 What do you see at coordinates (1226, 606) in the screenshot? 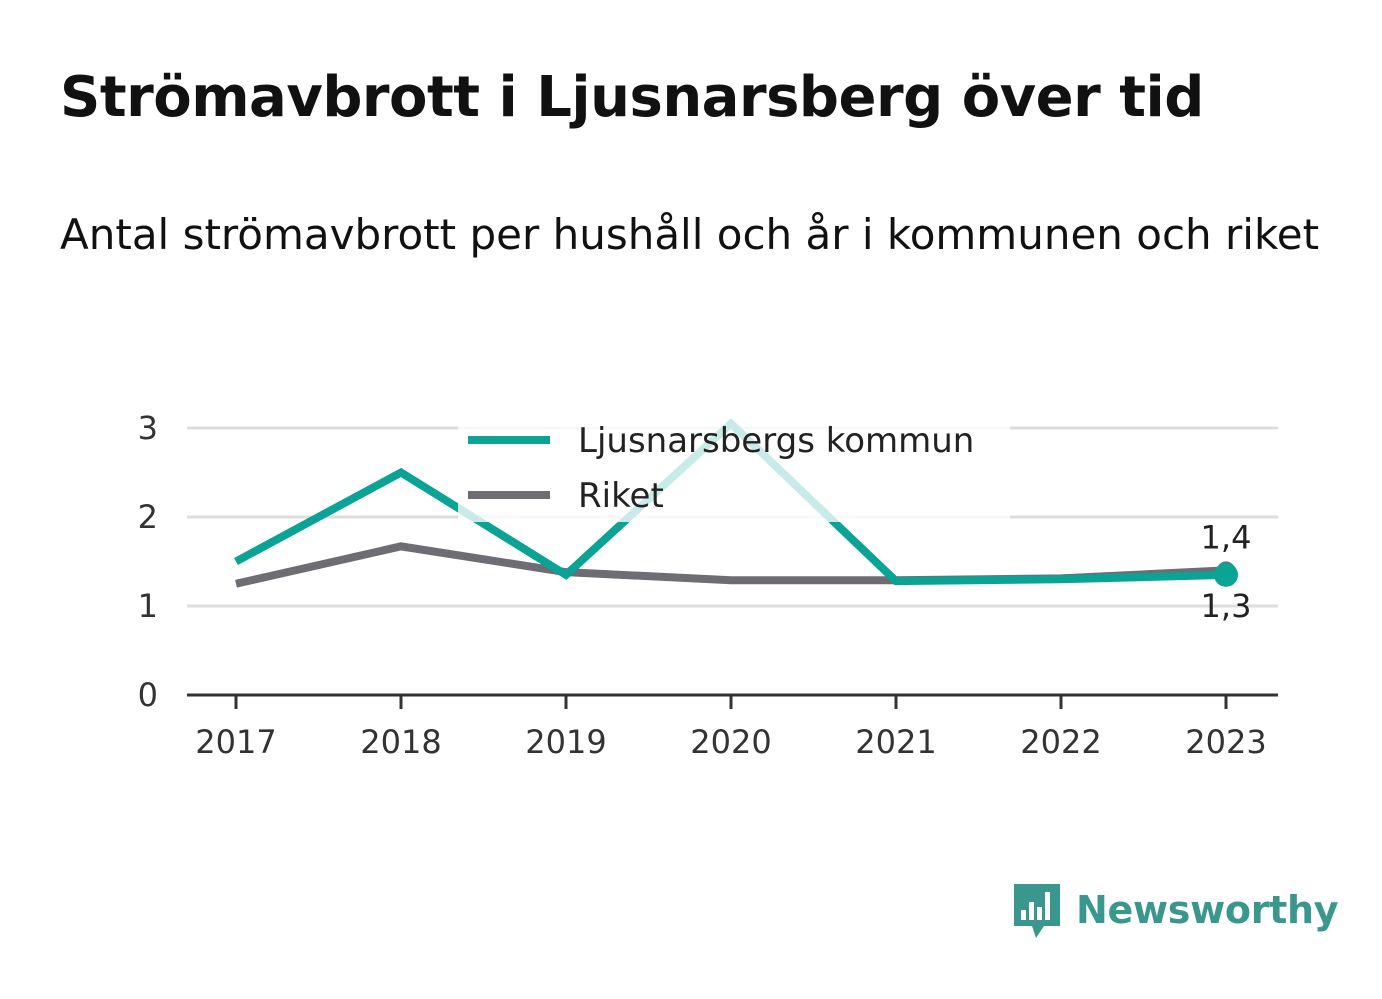
I see `data-label: 1,3` at bounding box center [1226, 606].